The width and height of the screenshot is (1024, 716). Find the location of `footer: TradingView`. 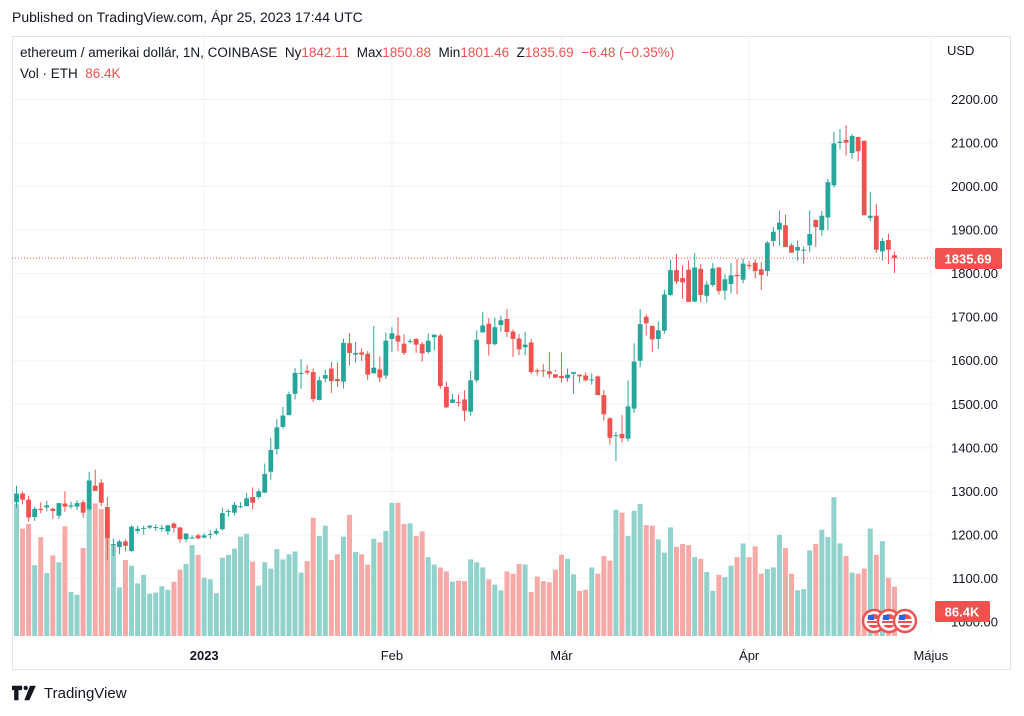

footer: TradingView is located at coordinates (69, 693).